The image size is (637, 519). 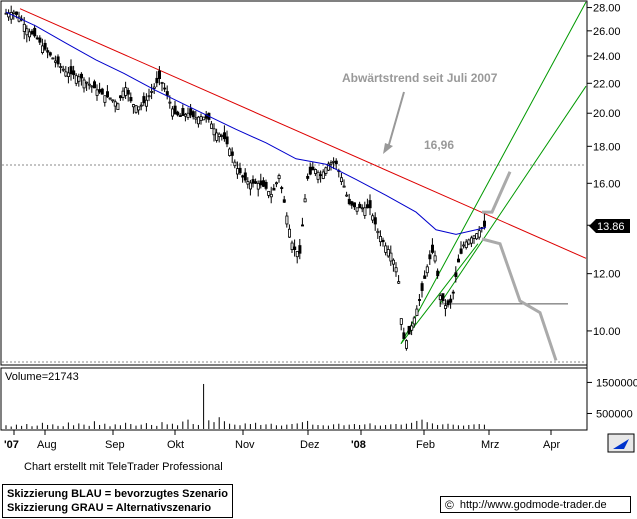 What do you see at coordinates (607, 9) in the screenshot?
I see `price-tick-label: 28.00` at bounding box center [607, 9].